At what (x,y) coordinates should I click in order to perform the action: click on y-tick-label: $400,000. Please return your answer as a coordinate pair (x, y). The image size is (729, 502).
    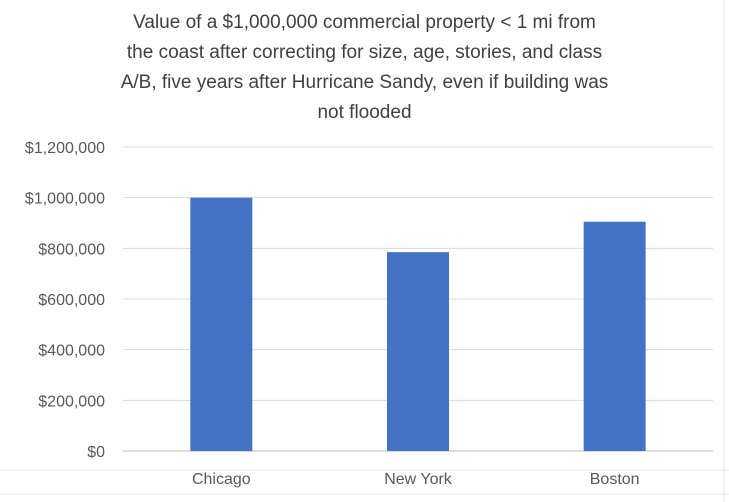
    Looking at the image, I should click on (71, 351).